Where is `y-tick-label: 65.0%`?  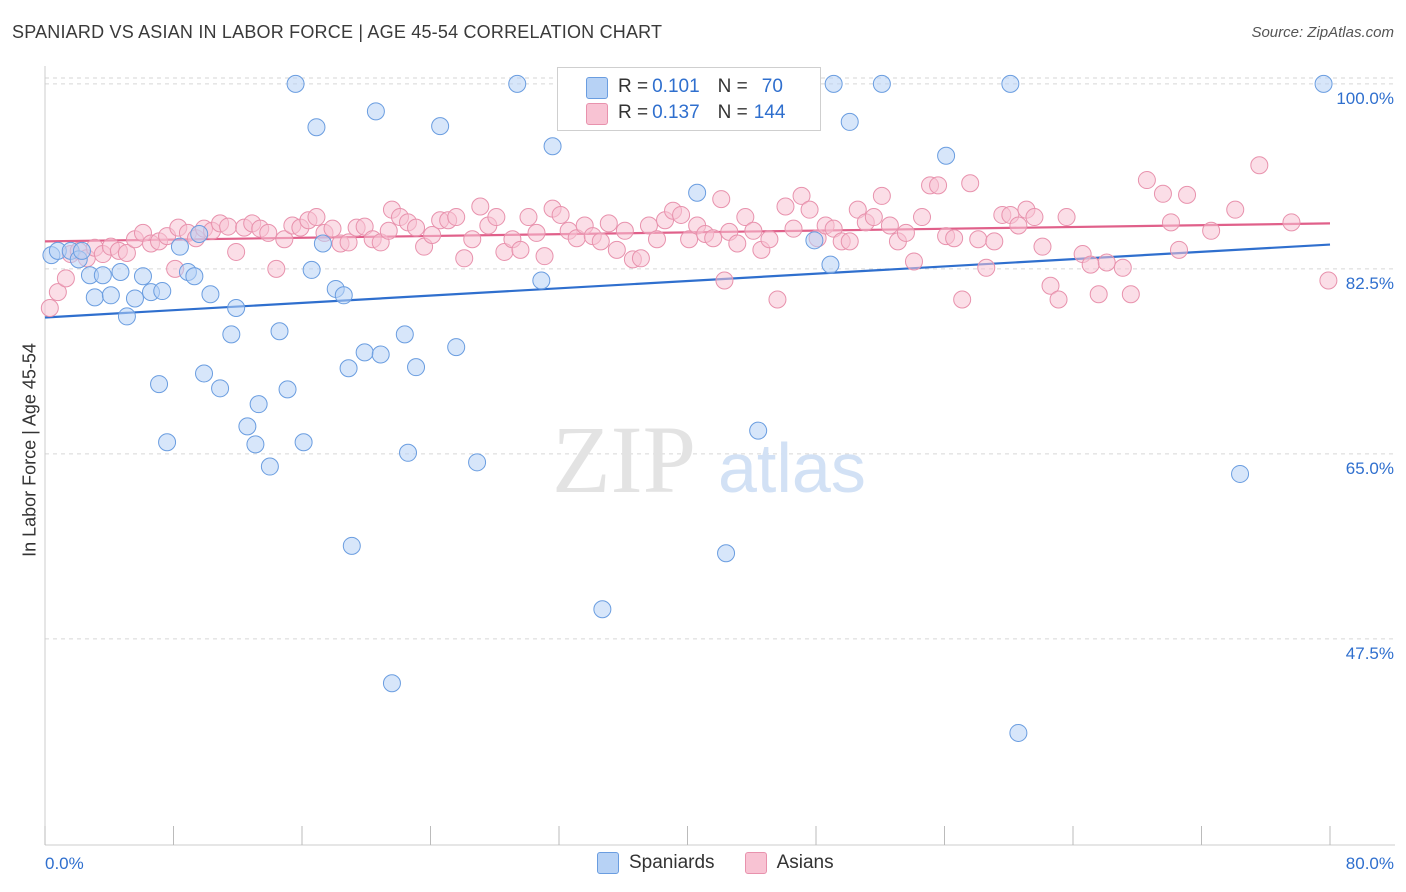
y-tick-label: 65.0% is located at coordinates (1370, 468).